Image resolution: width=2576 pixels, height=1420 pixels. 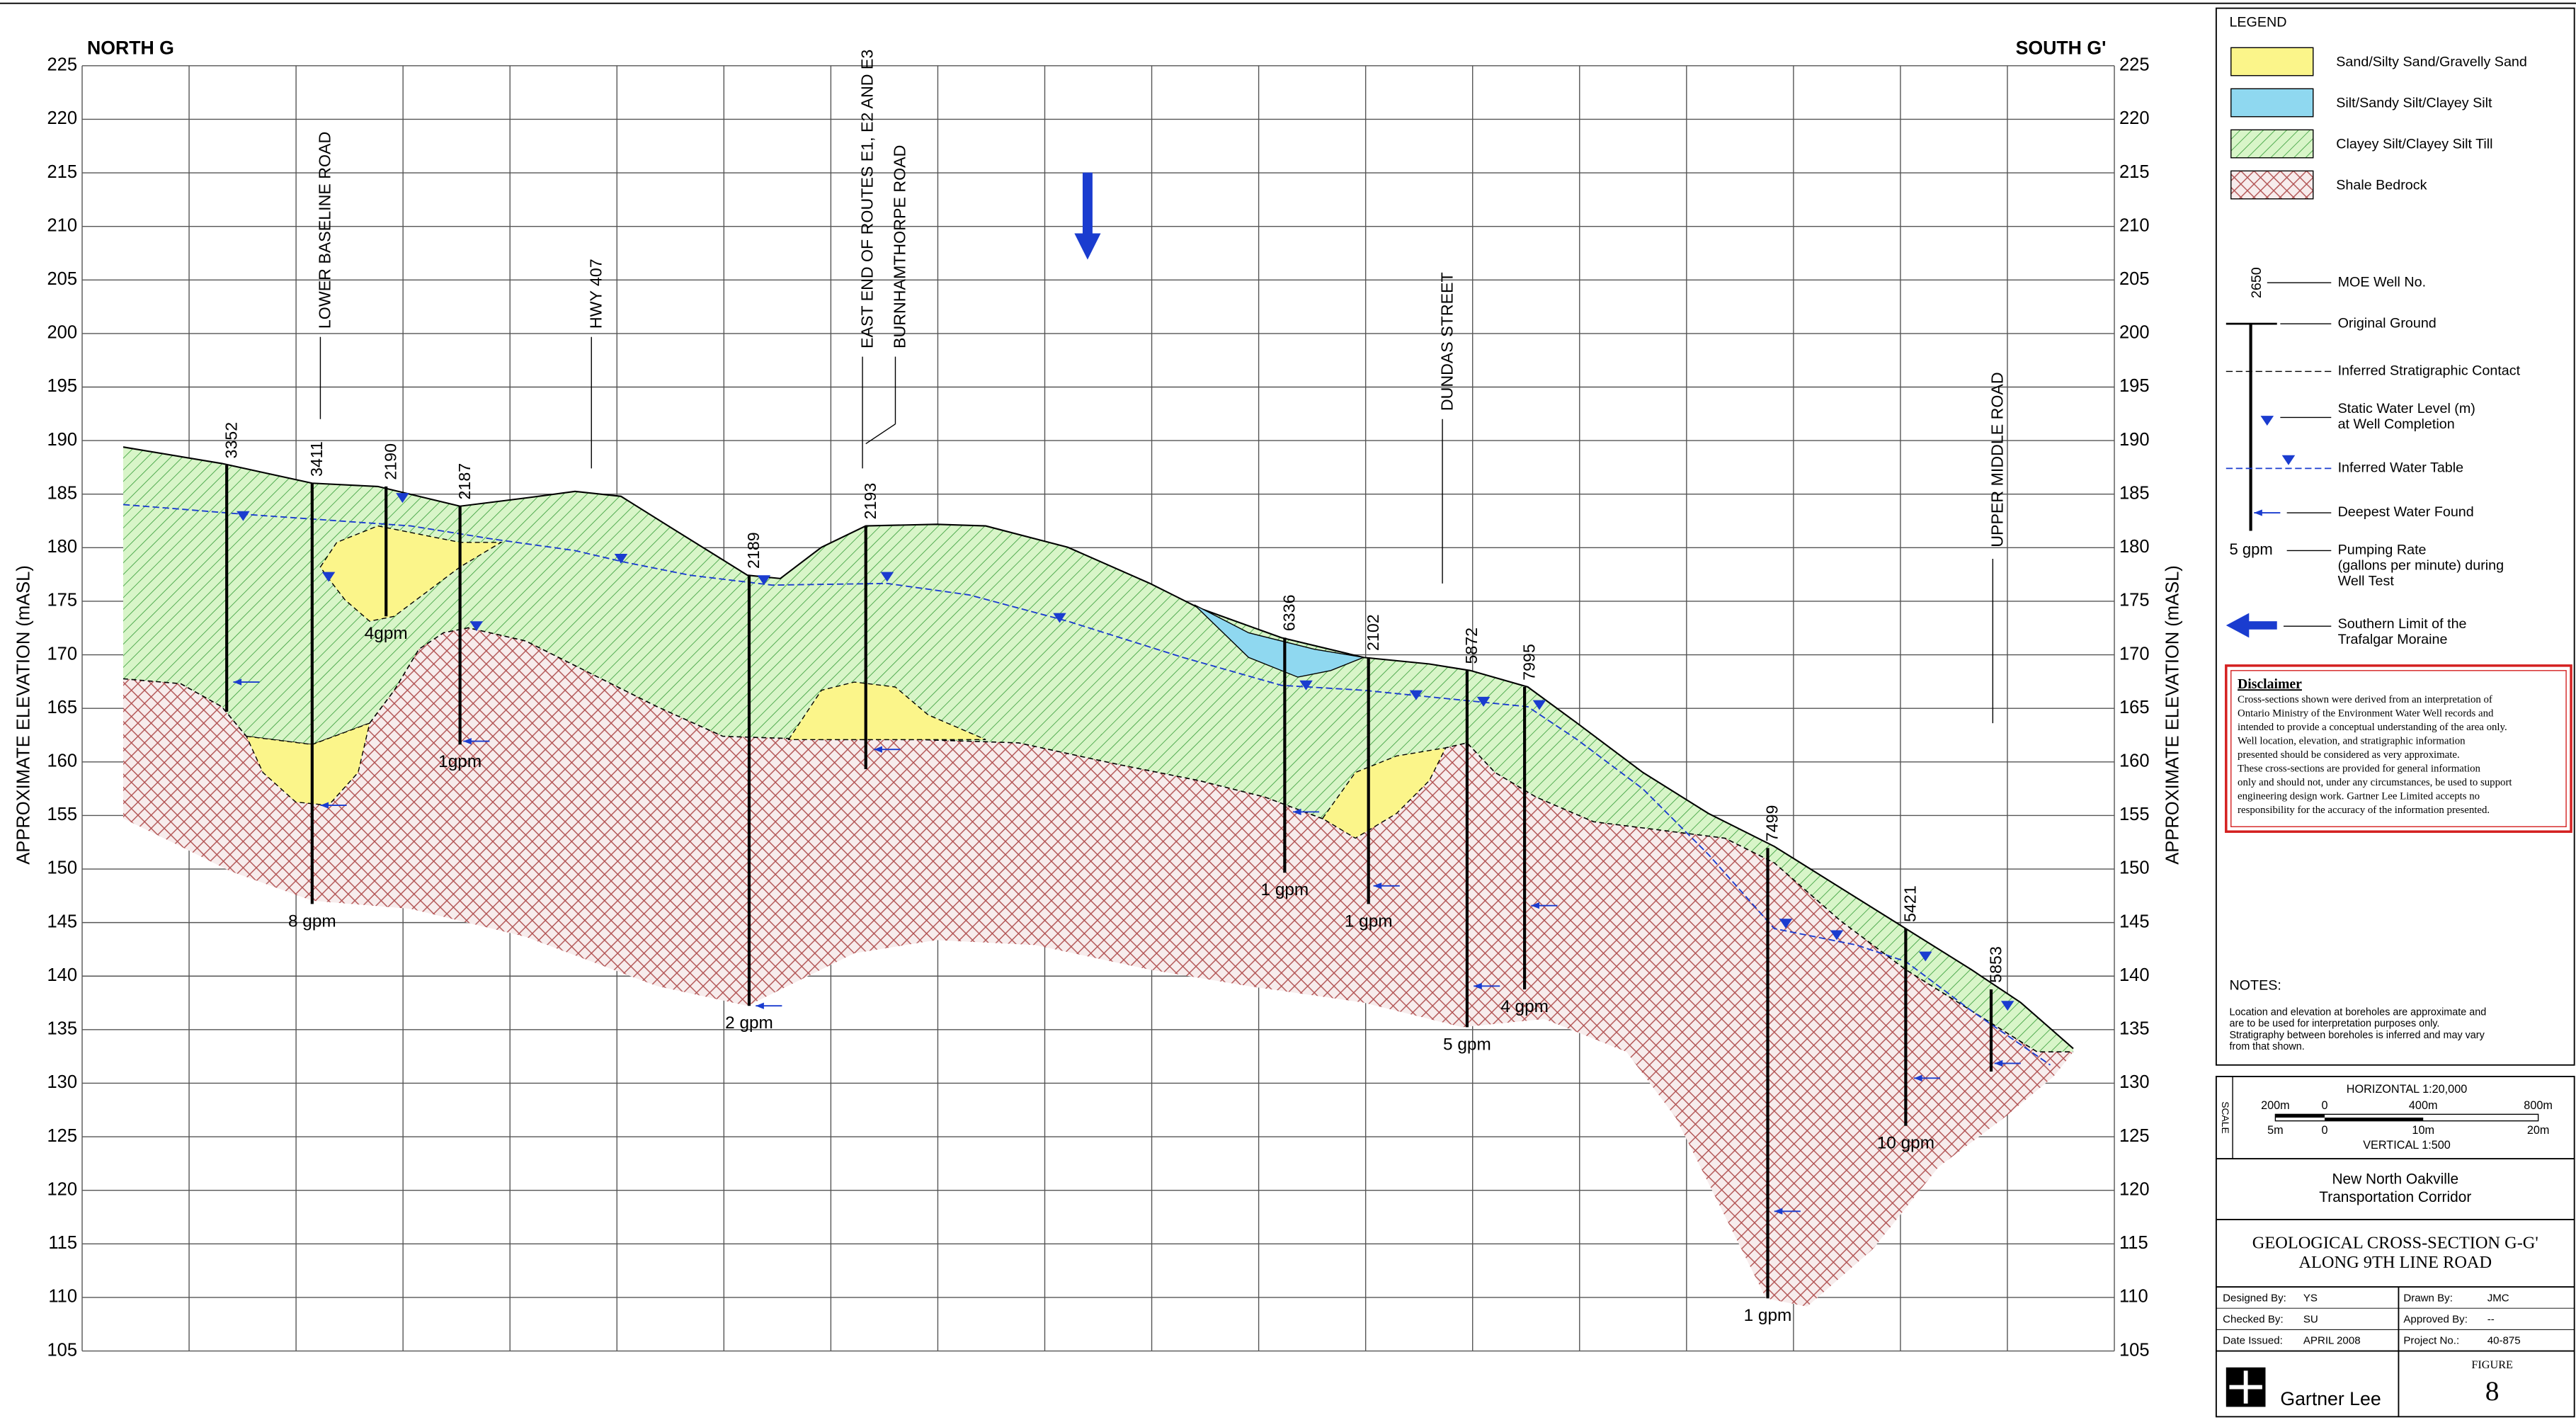 What do you see at coordinates (2396, 424) in the screenshot?
I see `legend-symbol-label: at Well Completion` at bounding box center [2396, 424].